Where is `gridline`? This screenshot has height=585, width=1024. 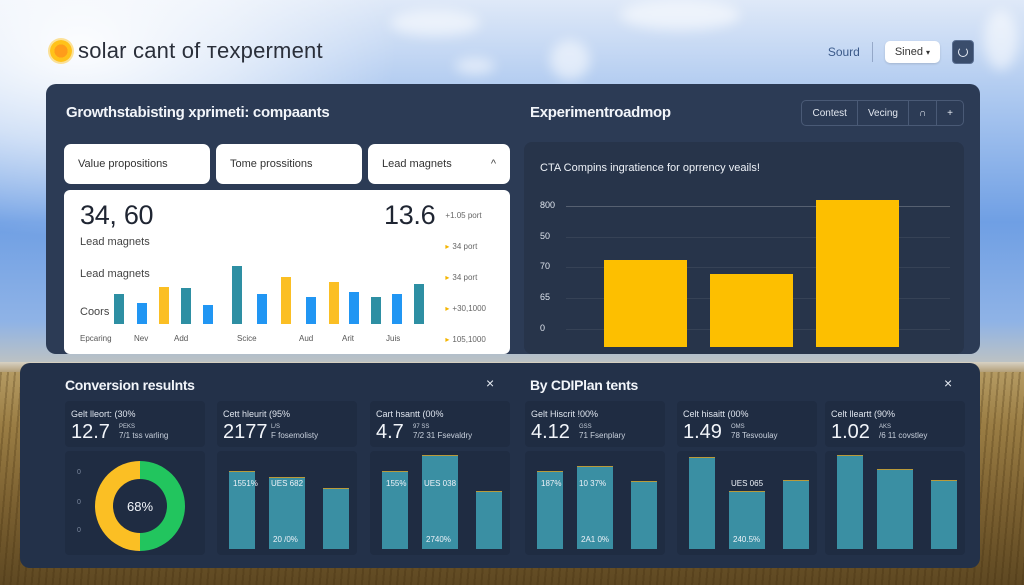 gridline is located at coordinates (758, 237).